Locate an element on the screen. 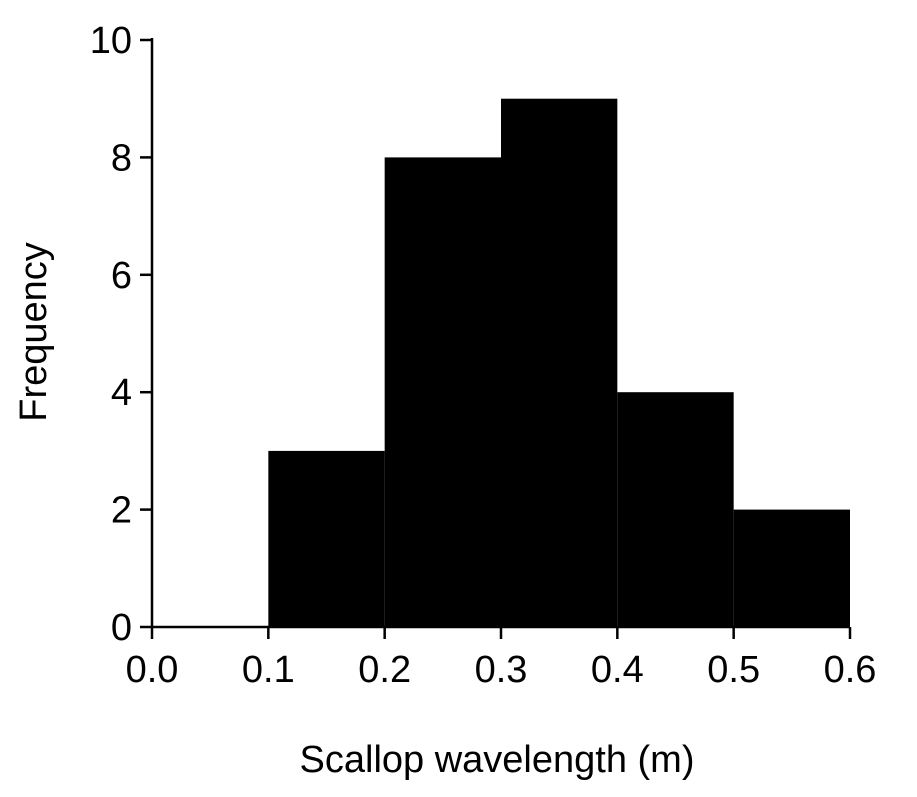 The width and height of the screenshot is (917, 797). x-tick-label: 0.1 is located at coordinates (268, 670).